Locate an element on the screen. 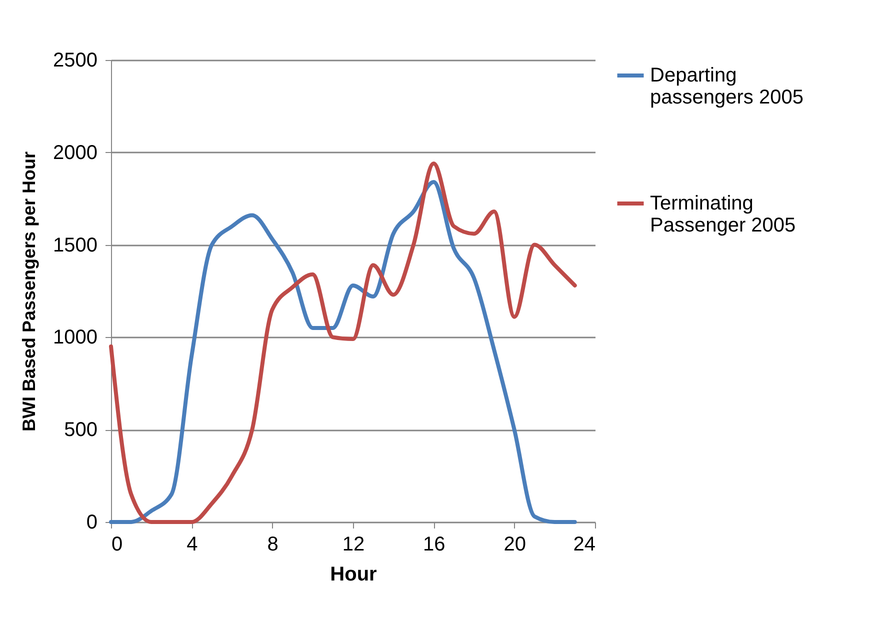 The height and width of the screenshot is (620, 875). y-tick-label: 2500 is located at coordinates (75, 61).